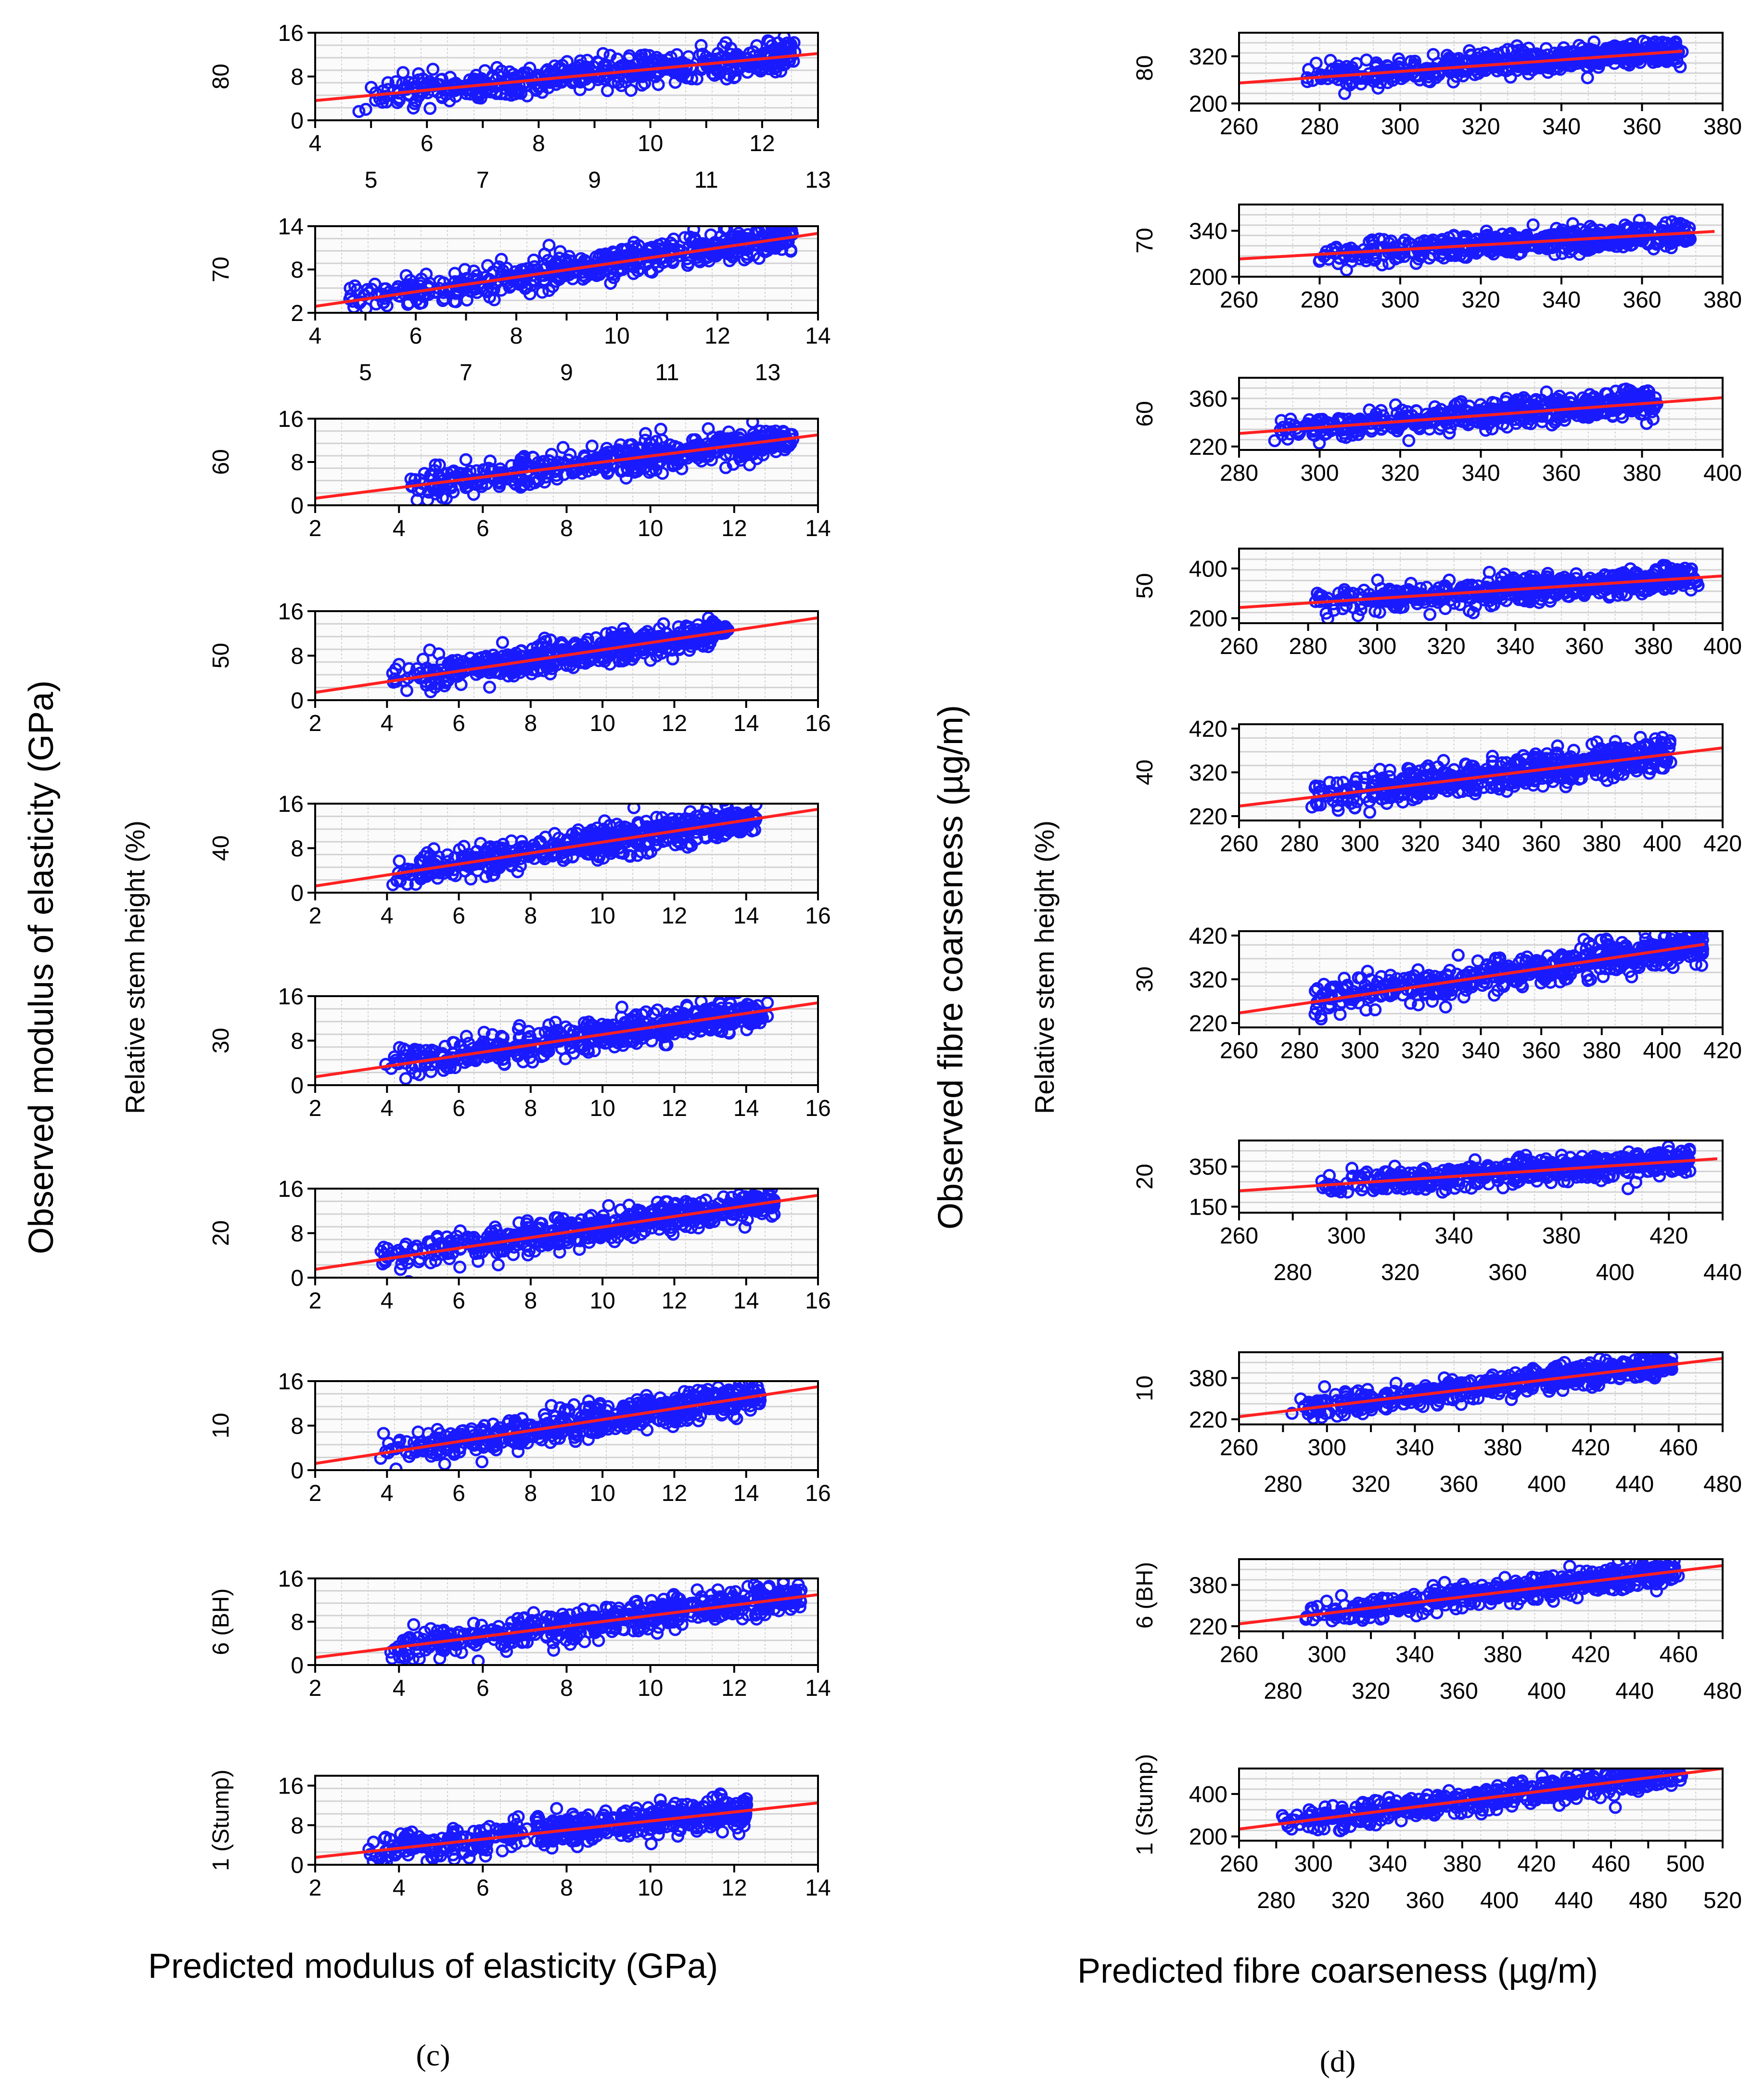 The image size is (1764, 2089). Describe the element at coordinates (221, 269) in the screenshot. I see `row-label: 70` at that location.